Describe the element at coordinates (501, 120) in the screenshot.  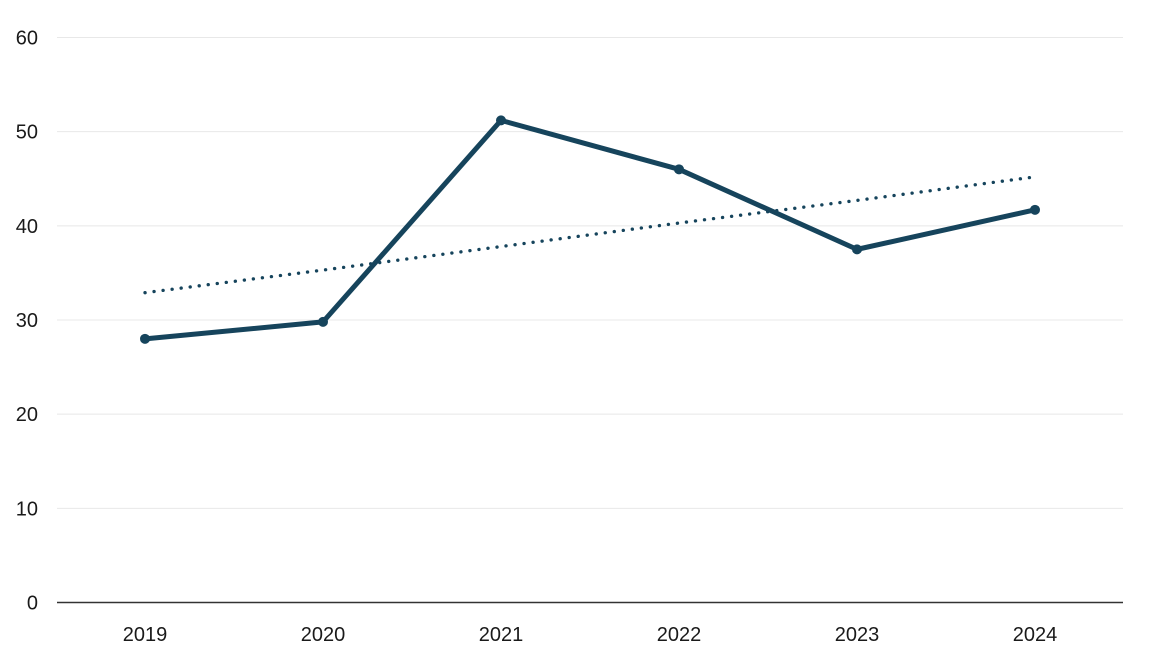
I see `data-point-2021` at that location.